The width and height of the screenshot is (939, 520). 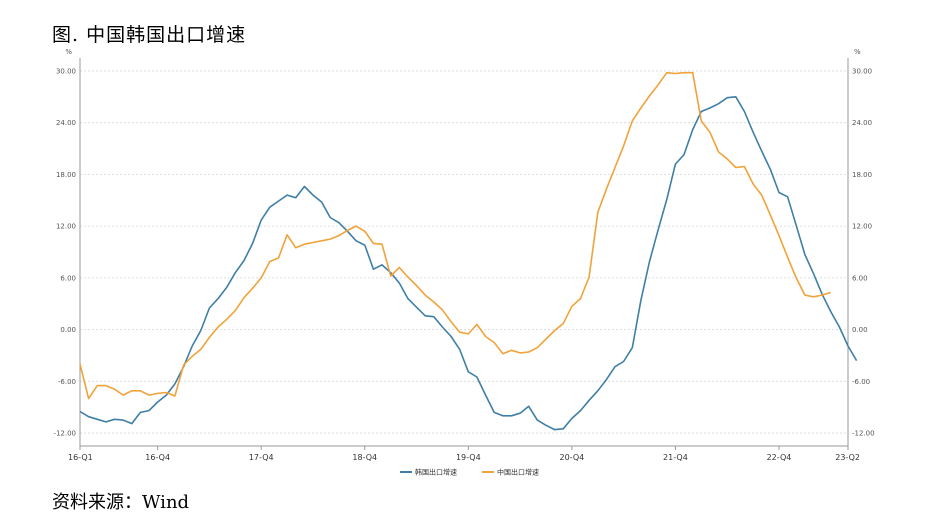 I want to click on x-tick-label: 16-Q4, so click(x=157, y=457).